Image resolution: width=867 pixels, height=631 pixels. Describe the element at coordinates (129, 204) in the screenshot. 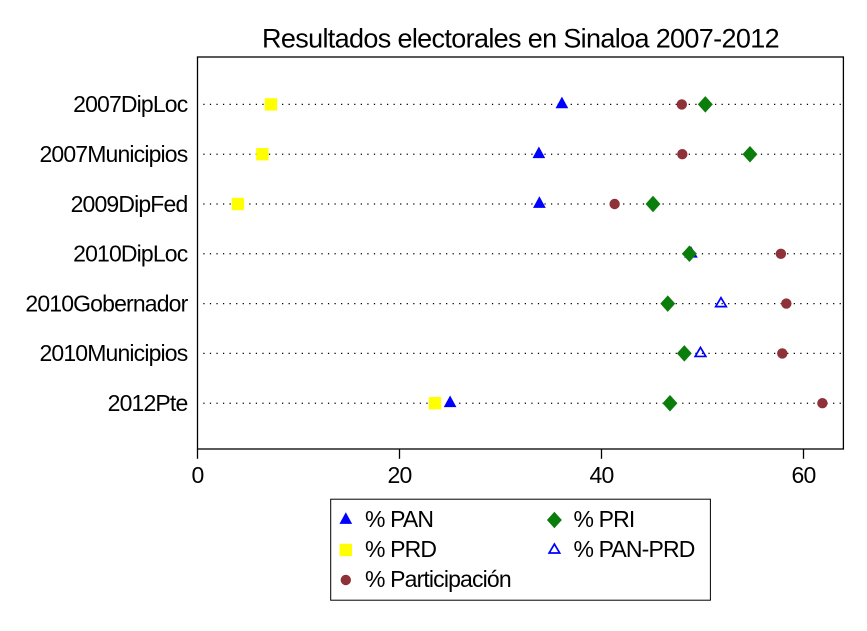

I see `svg-text: 2009DipFed` at that location.